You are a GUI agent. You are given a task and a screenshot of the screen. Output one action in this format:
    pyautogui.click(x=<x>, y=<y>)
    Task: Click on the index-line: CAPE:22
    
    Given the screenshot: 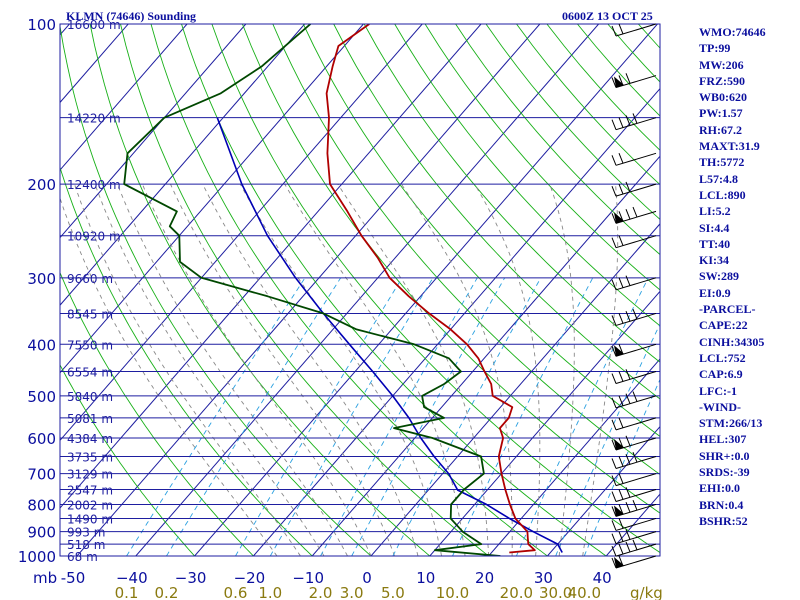 What is the action you would take?
    pyautogui.click(x=723, y=325)
    